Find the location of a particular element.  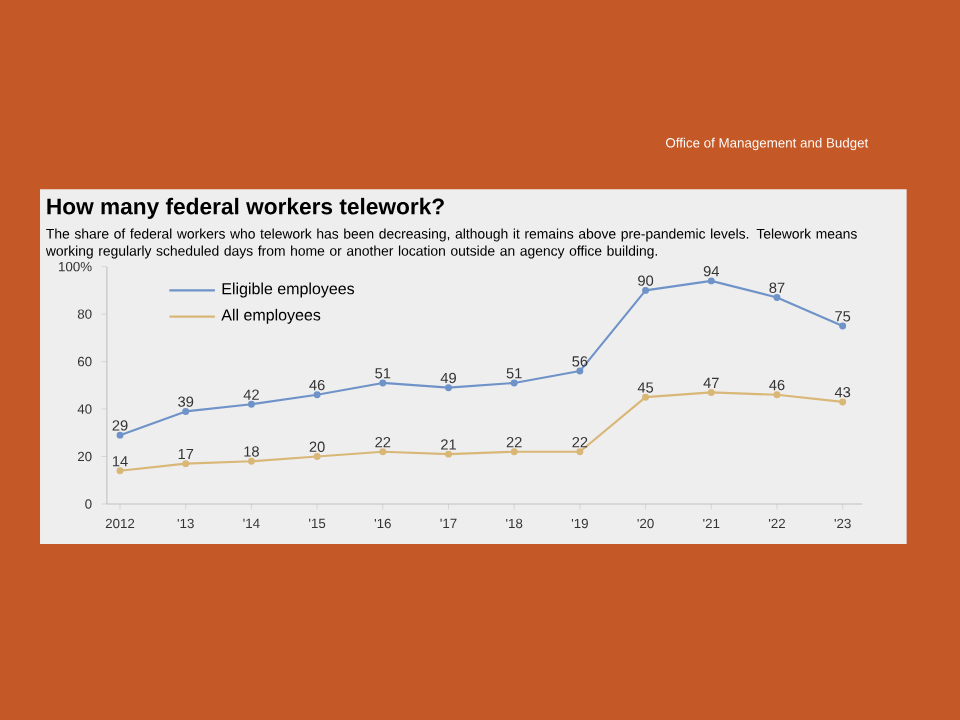

legend-label: Eligible employees is located at coordinates (288, 290).